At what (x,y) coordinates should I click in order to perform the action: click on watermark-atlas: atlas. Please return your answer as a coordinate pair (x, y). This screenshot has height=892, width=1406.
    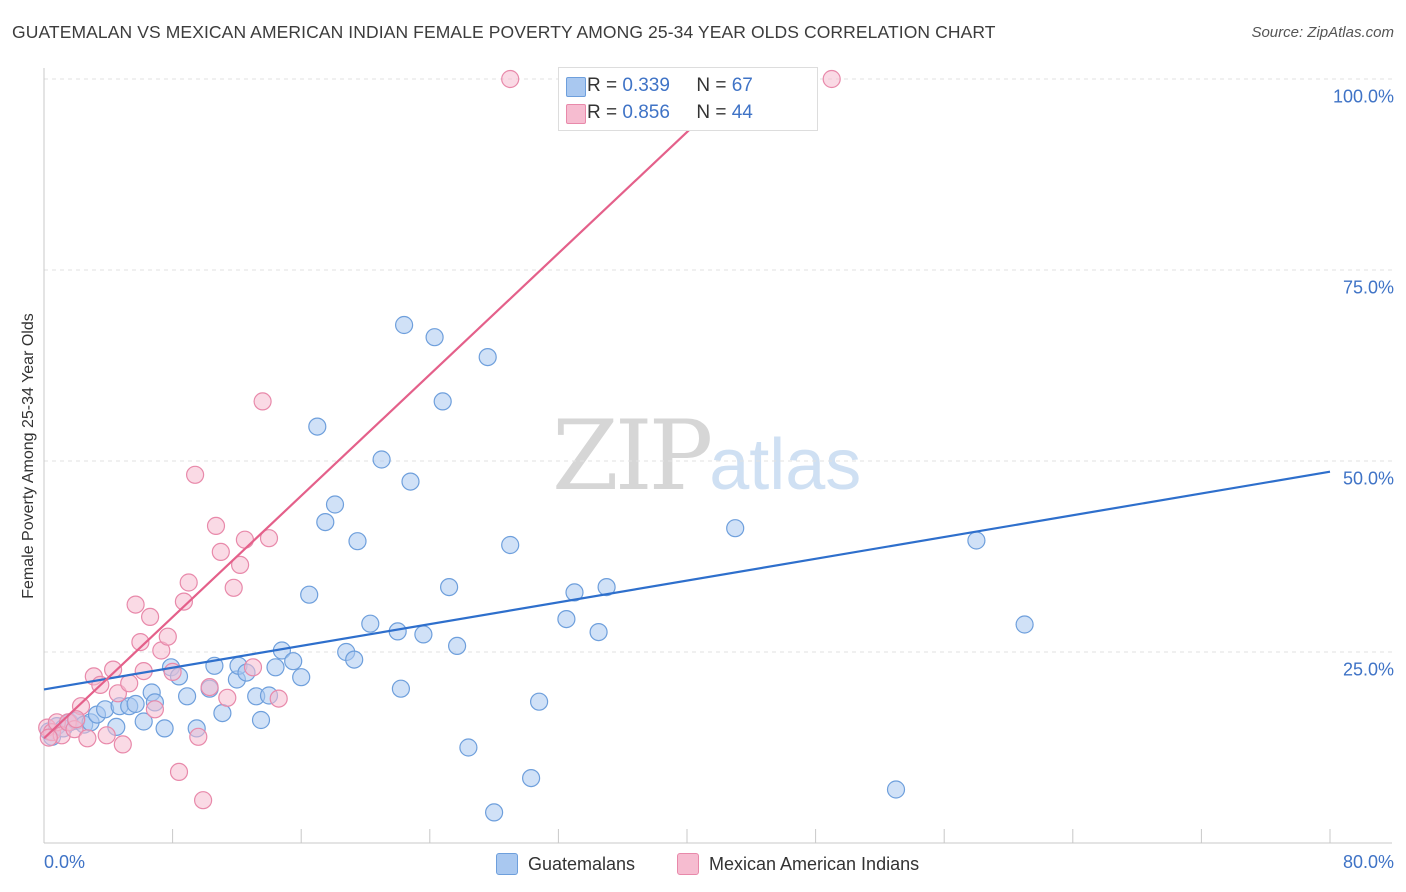
    Looking at the image, I should click on (785, 465).